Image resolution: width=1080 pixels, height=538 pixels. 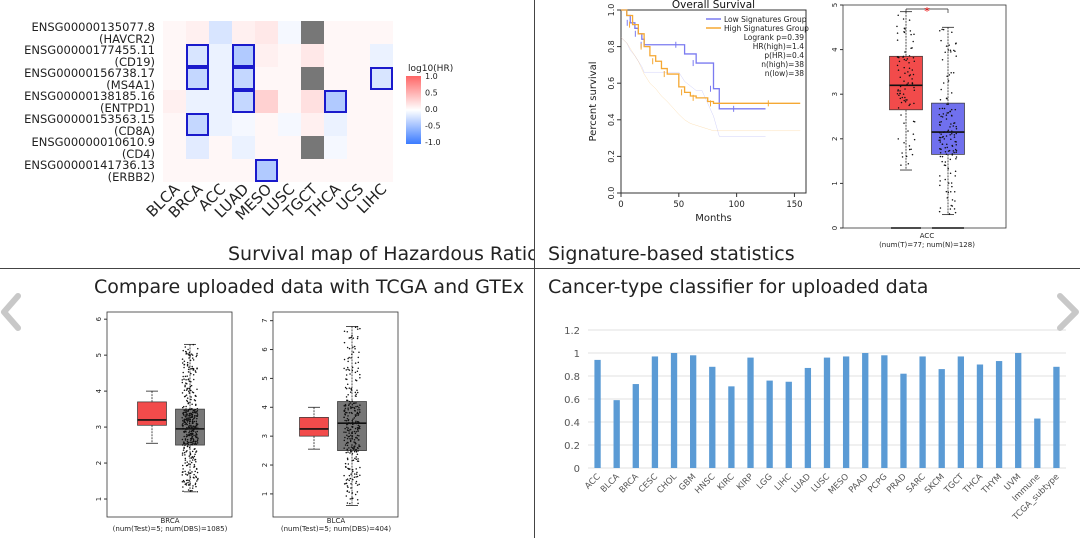 I want to click on heatmap-highlight-box, so click(x=197, y=55).